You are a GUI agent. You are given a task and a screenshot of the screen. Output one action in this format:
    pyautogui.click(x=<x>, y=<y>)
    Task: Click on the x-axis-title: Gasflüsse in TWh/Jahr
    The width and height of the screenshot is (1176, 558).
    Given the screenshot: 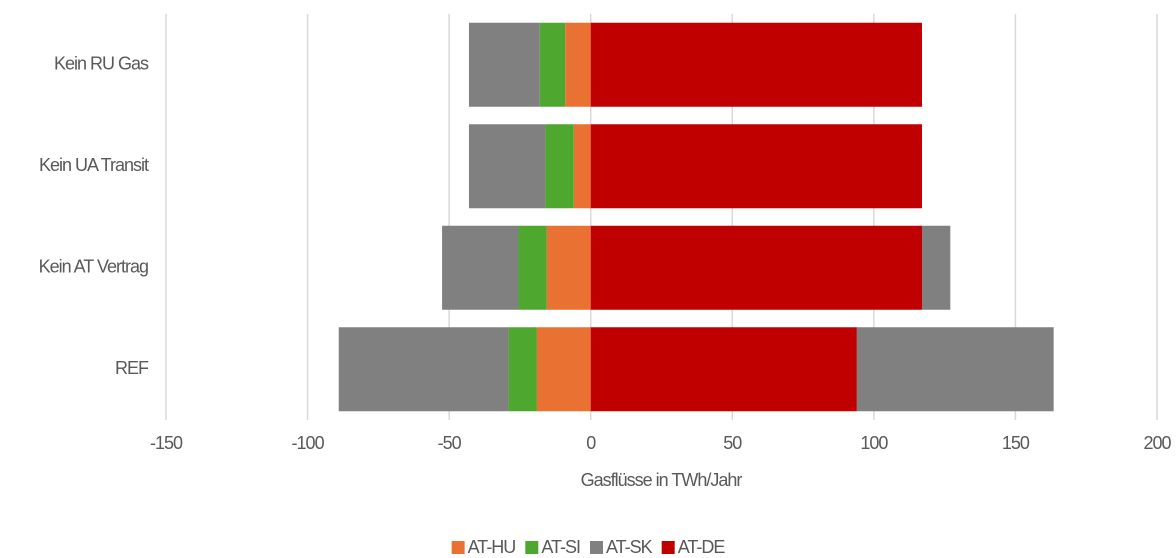 What is the action you would take?
    pyautogui.click(x=662, y=480)
    